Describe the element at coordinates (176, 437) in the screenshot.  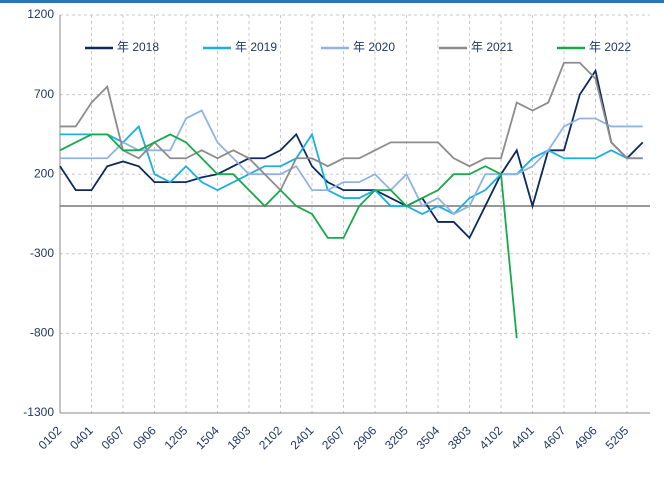
I see `x-tick-label: 1205` at that location.